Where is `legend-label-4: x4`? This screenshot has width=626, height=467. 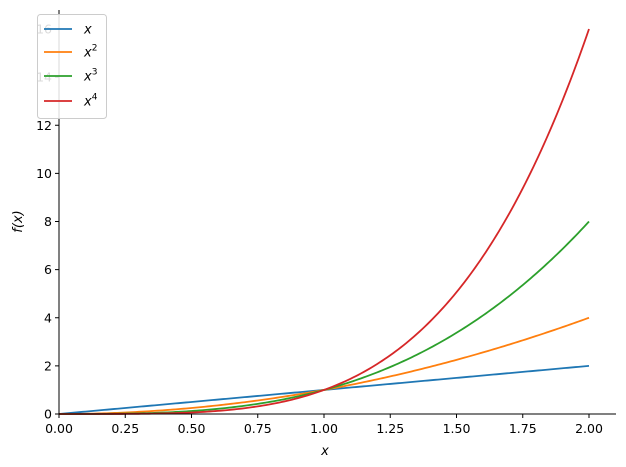
legend-label-4: x4 is located at coordinates (90, 101).